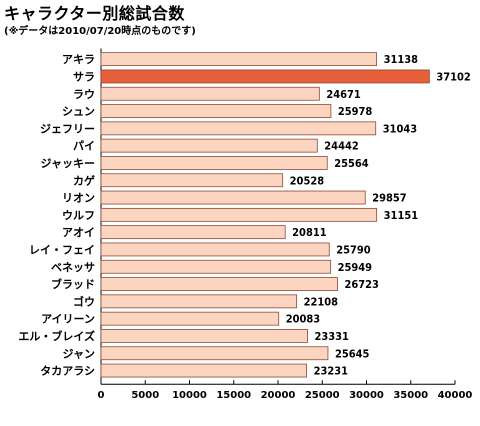  I want to click on data-label: 25790, so click(353, 249).